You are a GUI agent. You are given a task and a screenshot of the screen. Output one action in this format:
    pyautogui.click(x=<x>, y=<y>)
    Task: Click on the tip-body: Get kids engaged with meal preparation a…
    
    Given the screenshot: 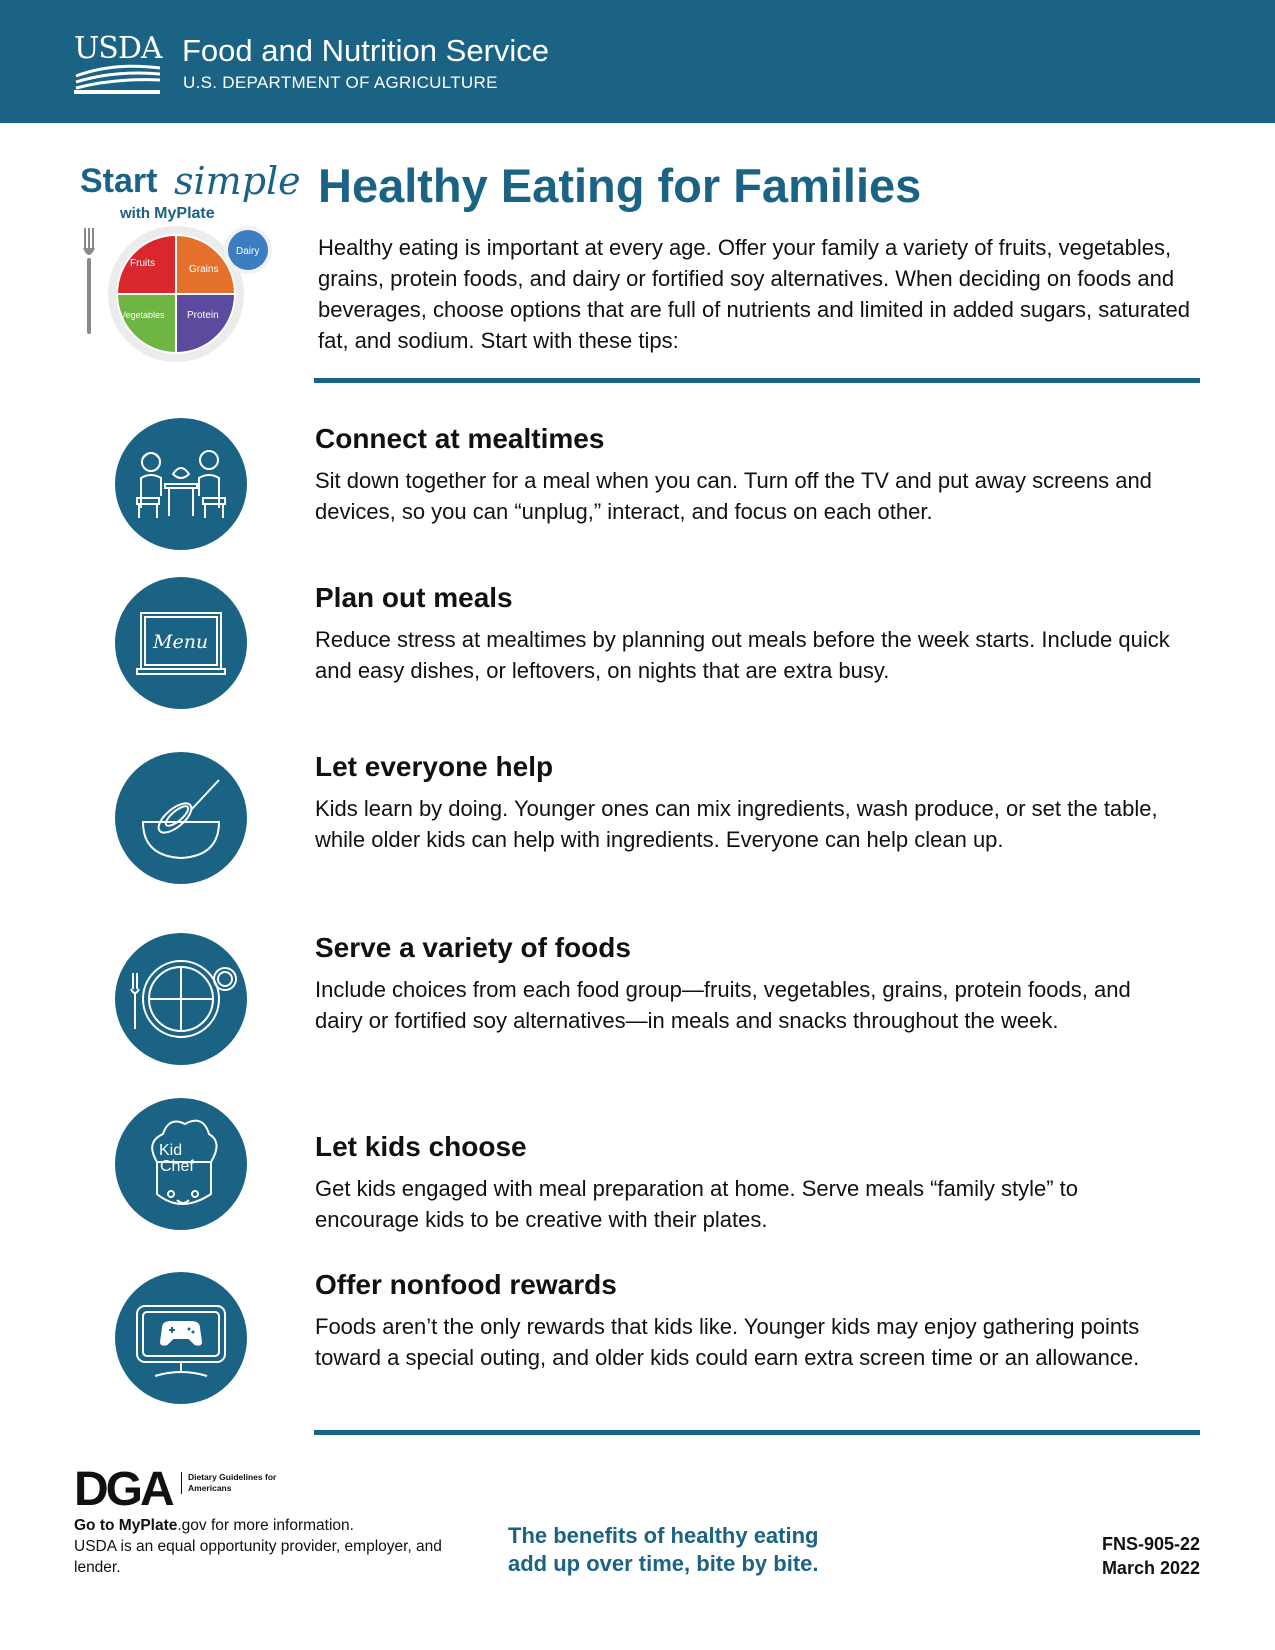 What is the action you would take?
    pyautogui.click(x=697, y=1204)
    